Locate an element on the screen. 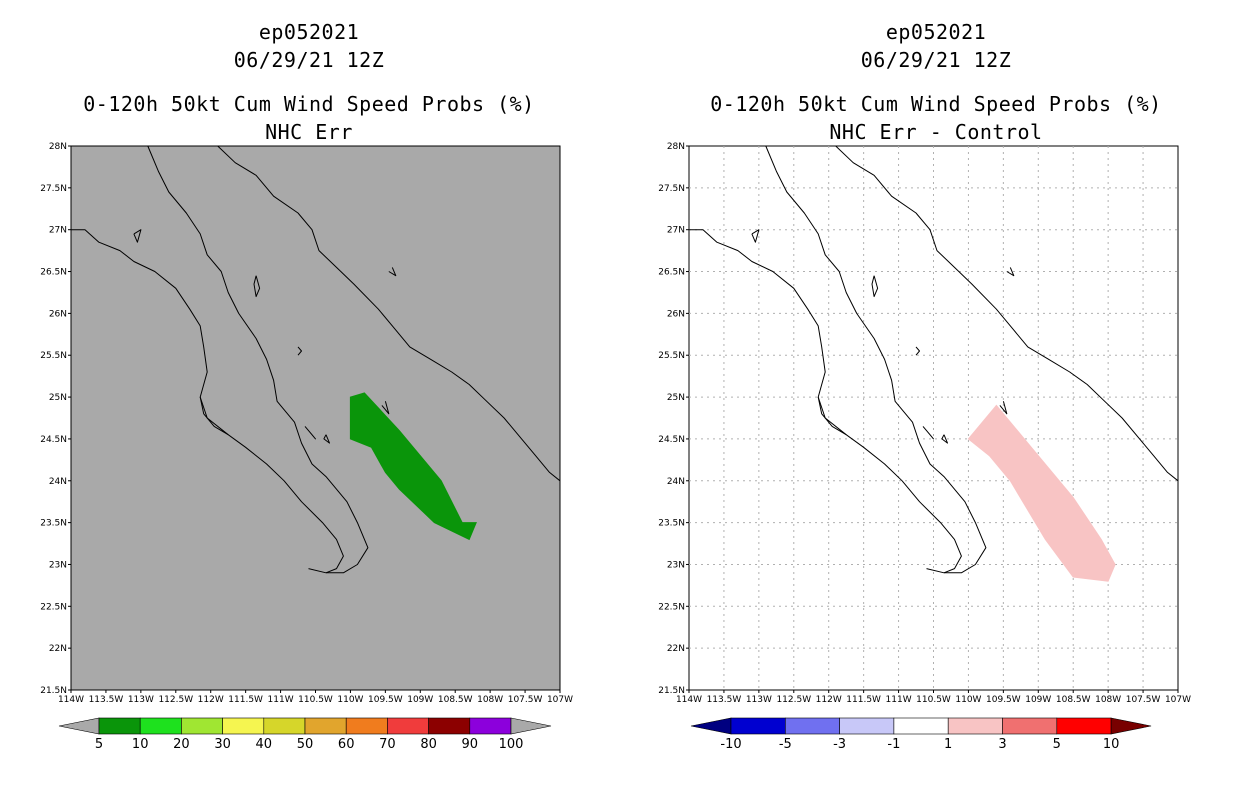  lat-label: 27N is located at coordinates (58, 231).